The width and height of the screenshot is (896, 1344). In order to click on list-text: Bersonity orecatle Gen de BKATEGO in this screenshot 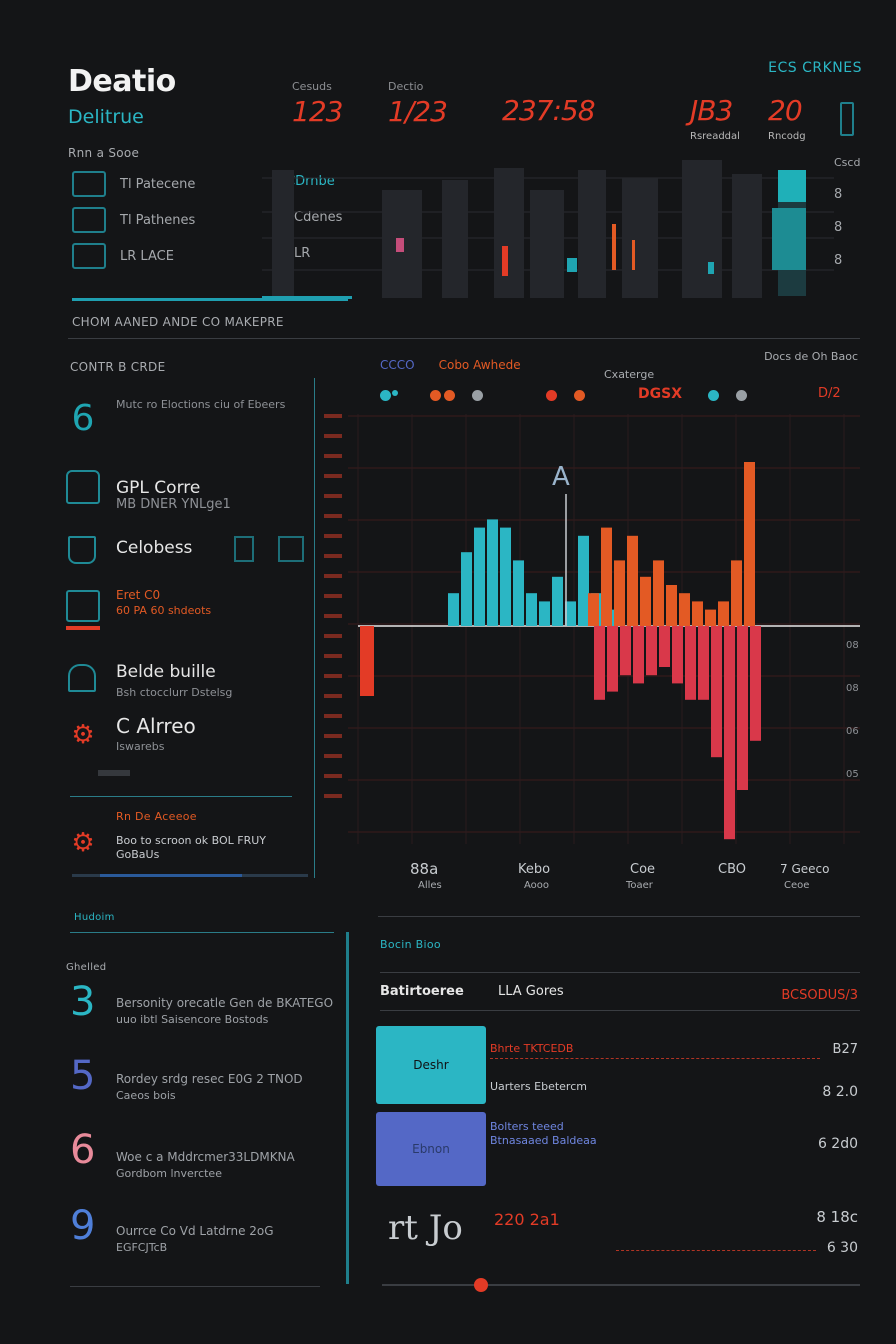, I will do `click(225, 1003)`.